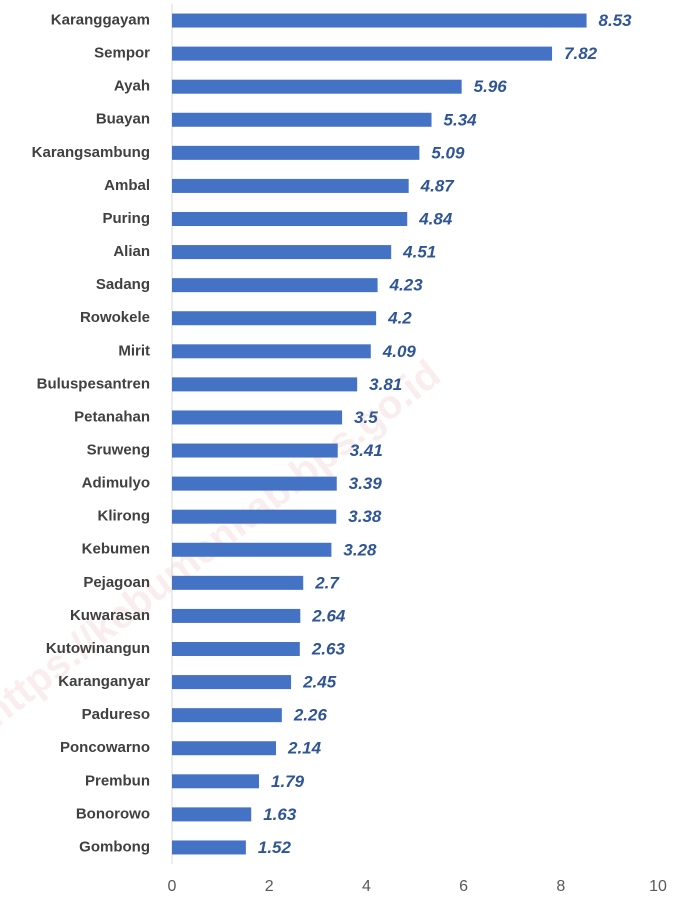  I want to click on value-label: 1.63, so click(280, 814).